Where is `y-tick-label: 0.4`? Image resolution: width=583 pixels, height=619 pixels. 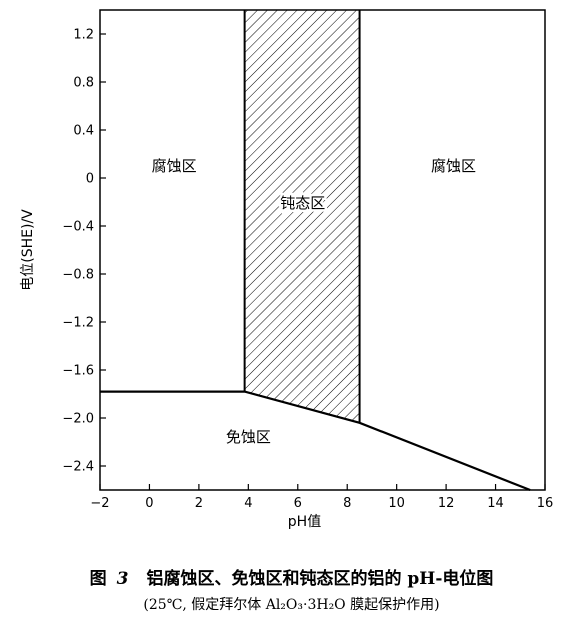 y-tick-label: 0.4 is located at coordinates (83, 131).